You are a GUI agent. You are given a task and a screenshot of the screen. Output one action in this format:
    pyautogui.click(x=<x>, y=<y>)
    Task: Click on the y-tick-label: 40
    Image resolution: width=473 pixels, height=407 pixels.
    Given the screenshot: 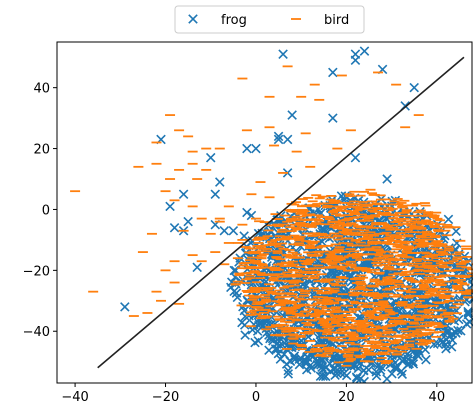 What is the action you would take?
    pyautogui.click(x=41, y=89)
    